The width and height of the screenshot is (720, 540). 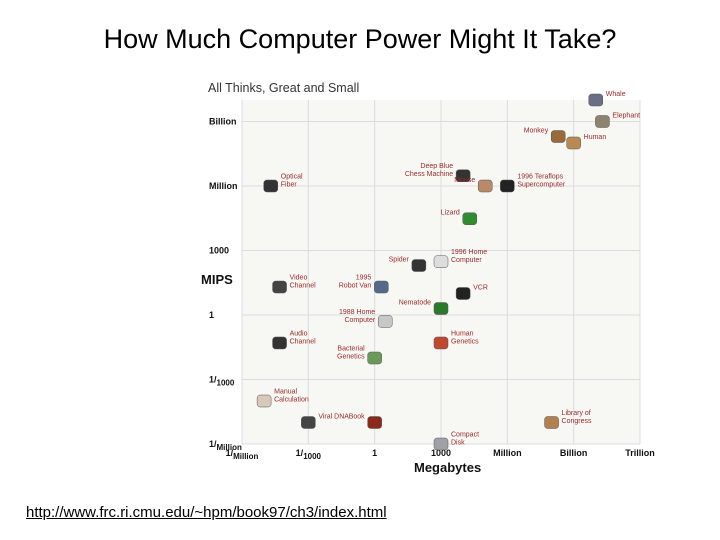 I want to click on data-point: Deep Blue Chess Machine, so click(x=438, y=172).